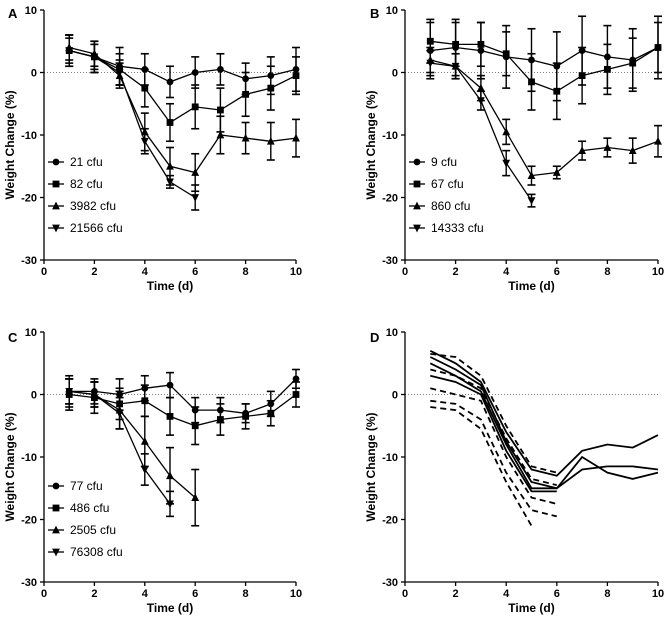 Image resolution: width=670 pixels, height=625 pixels. What do you see at coordinates (13, 337) in the screenshot?
I see `panel-letter: C` at bounding box center [13, 337].